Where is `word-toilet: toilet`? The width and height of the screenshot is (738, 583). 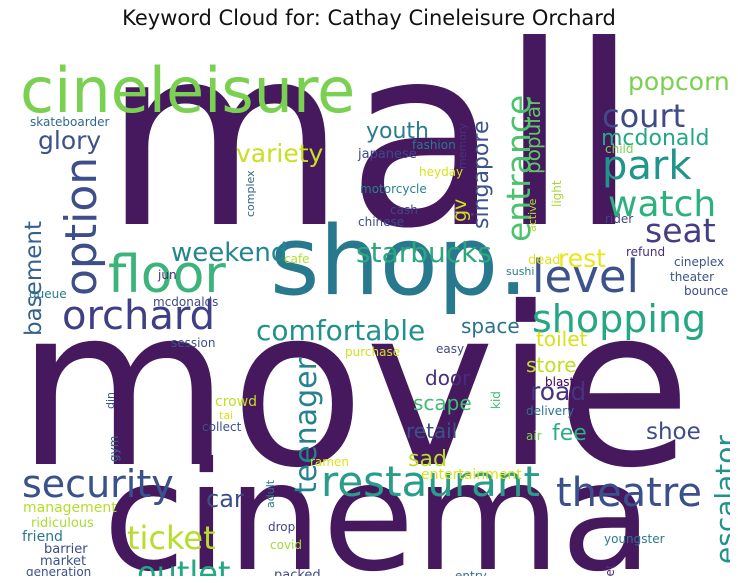 word-toilet: toilet is located at coordinates (561, 339).